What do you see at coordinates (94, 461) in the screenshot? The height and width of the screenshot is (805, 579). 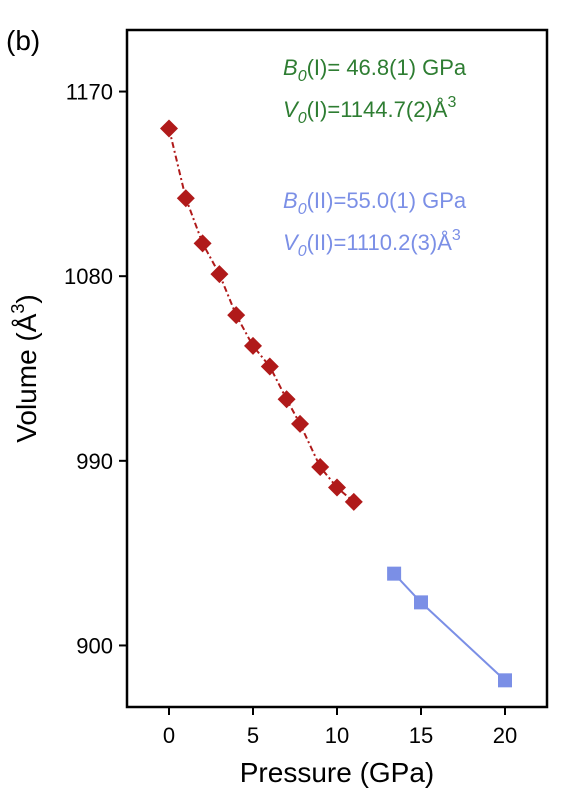 I see `y-tick-label: 990` at bounding box center [94, 461].